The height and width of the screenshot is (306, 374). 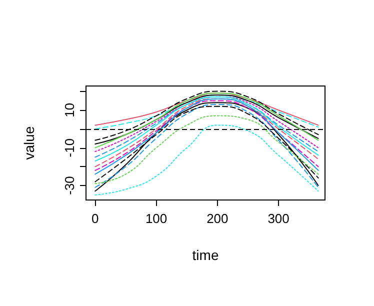 What do you see at coordinates (206, 160) in the screenshot?
I see `line-series` at bounding box center [206, 160].